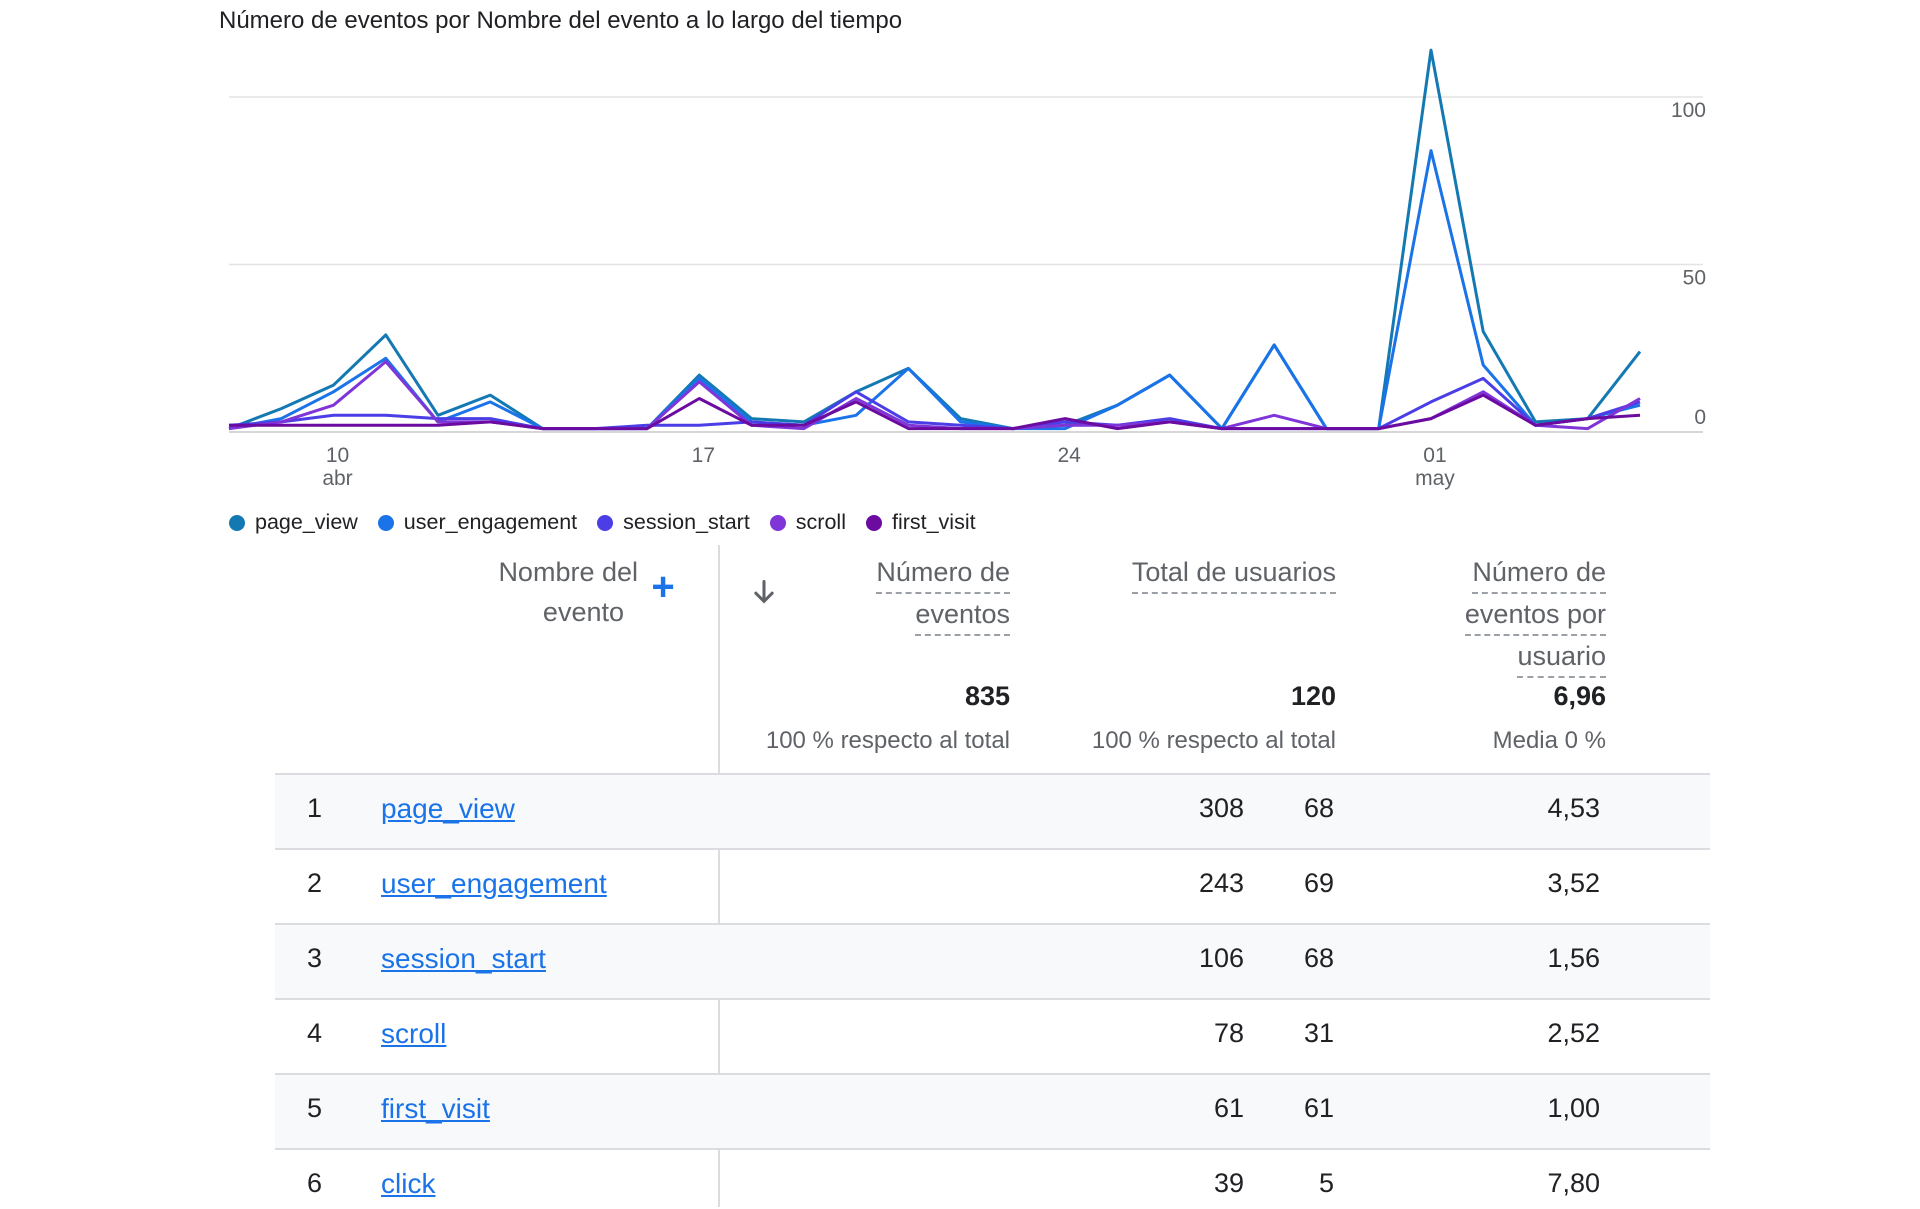 This screenshot has height=1209, width=1920. I want to click on row-events-per-user: 2,52, so click(1573, 1033).